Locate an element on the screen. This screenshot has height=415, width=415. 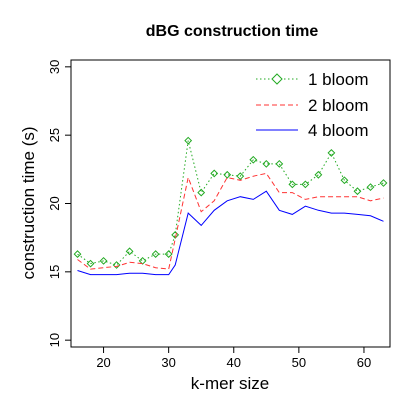
y-tick-label: 30 is located at coordinates (54, 67).